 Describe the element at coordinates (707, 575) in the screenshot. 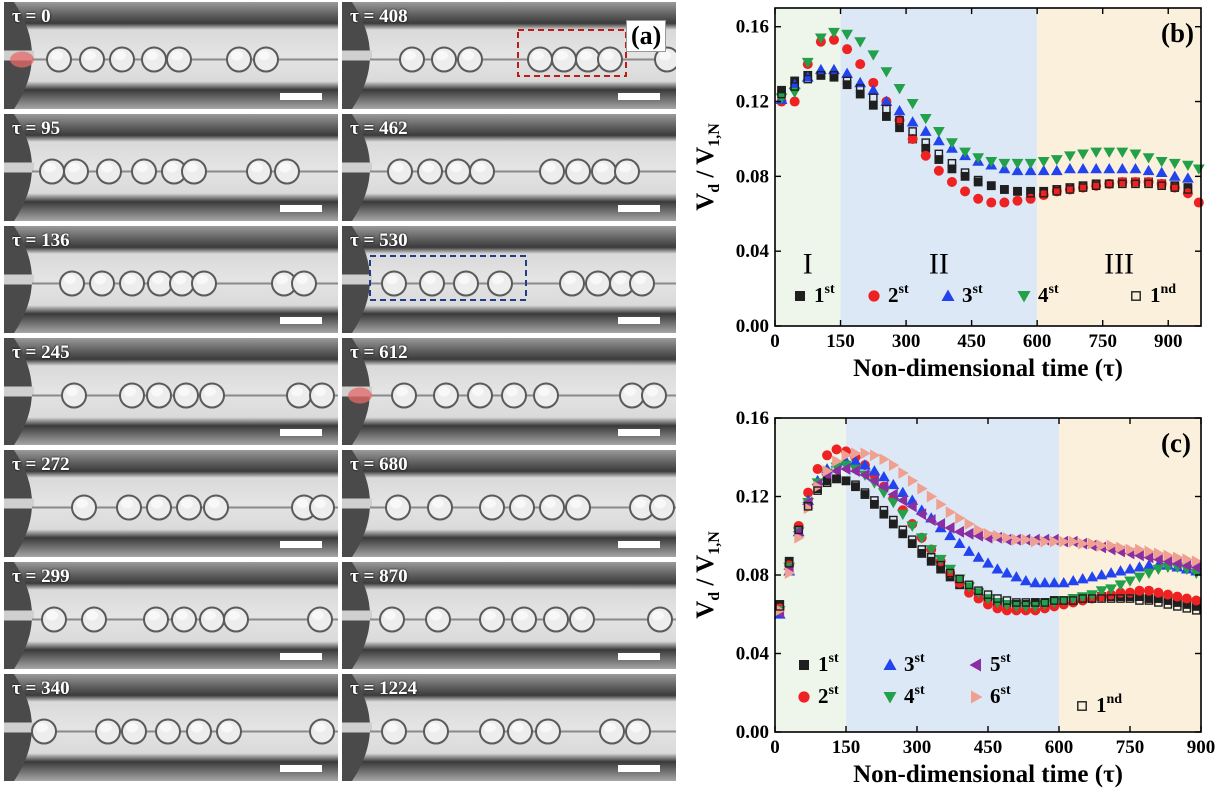

I see `y-axis-label: Vd / V1,N` at that location.